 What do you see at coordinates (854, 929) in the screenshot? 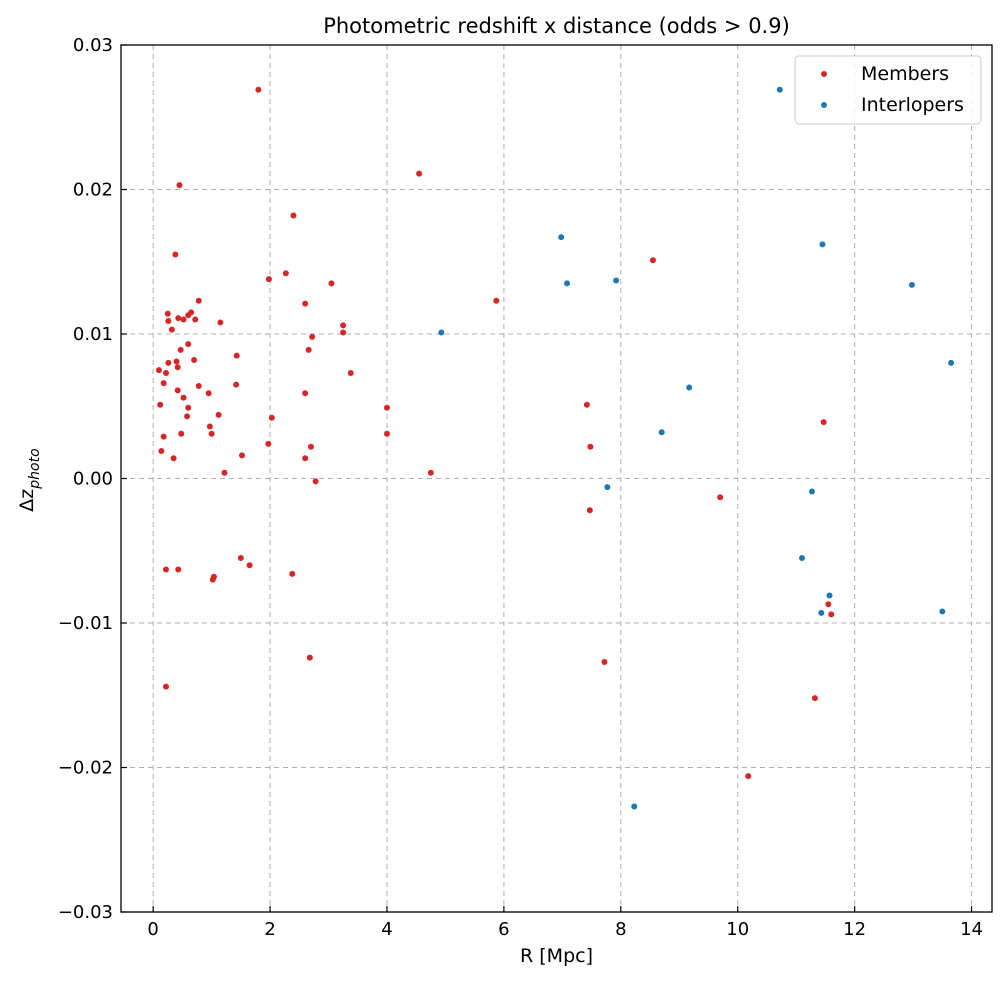
I see `x-tick-label: 12` at bounding box center [854, 929].